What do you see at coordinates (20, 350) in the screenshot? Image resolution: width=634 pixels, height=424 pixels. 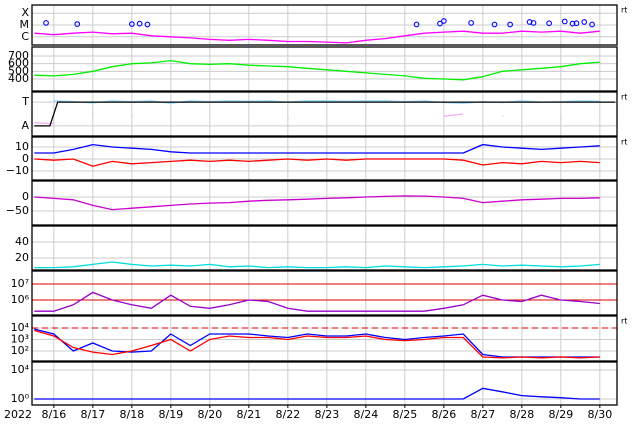 I see `y-tick-label: 10²` at bounding box center [20, 350].